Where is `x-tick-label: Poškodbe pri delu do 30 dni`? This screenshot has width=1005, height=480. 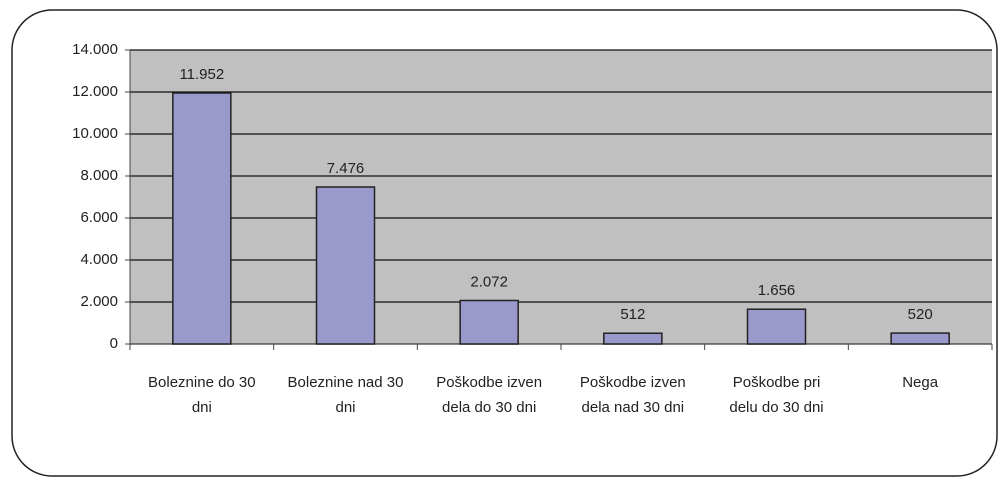
x-tick-label: Poškodbe pri delu do 30 dni is located at coordinates (776, 395).